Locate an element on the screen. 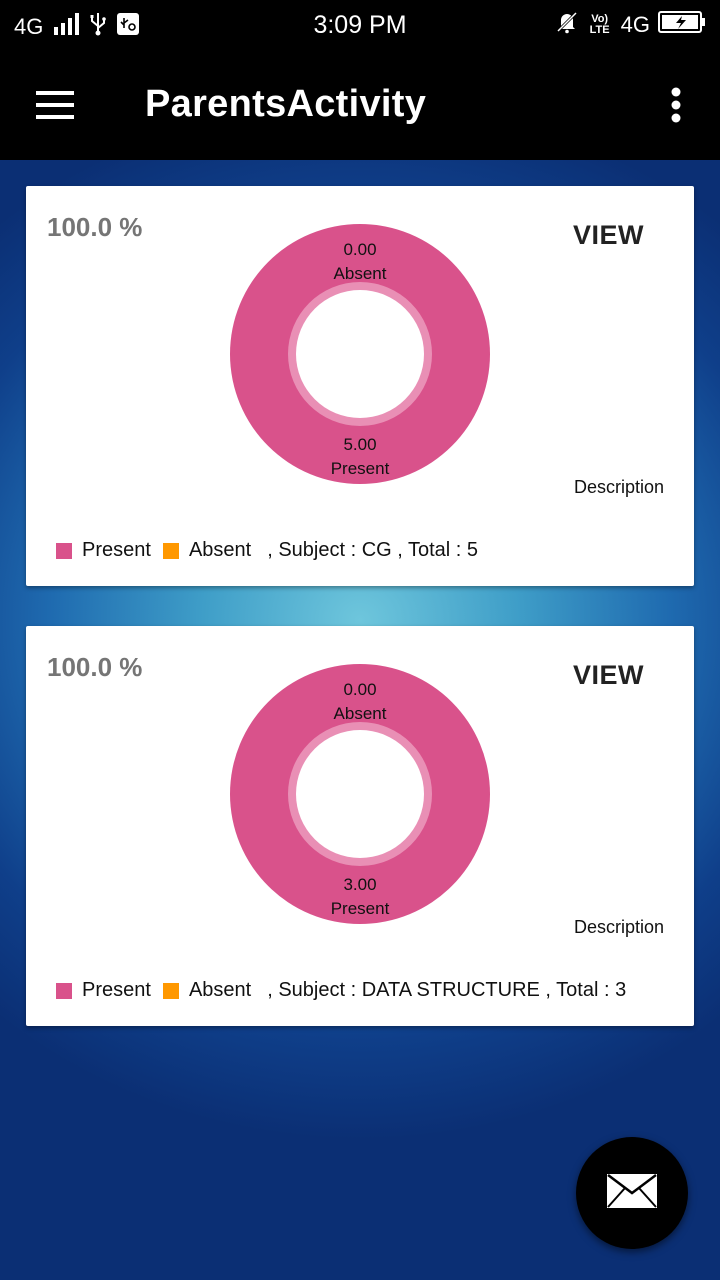 The height and width of the screenshot is (1280, 720). subject-total-info: , Subject : DATA STRUCTURE , Total : 3 is located at coordinates (447, 990).